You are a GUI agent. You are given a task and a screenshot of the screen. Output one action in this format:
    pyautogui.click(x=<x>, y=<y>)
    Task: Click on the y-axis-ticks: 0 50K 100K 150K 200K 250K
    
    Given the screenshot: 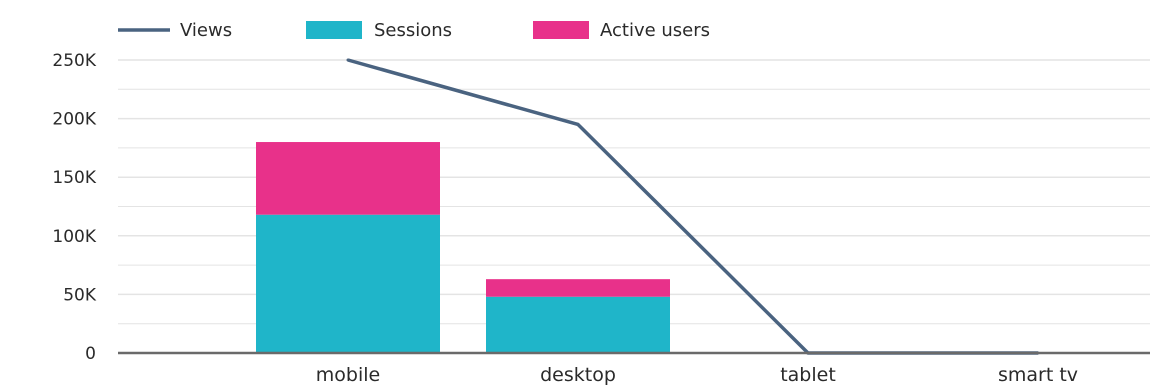 What is the action you would take?
    pyautogui.click(x=74, y=207)
    